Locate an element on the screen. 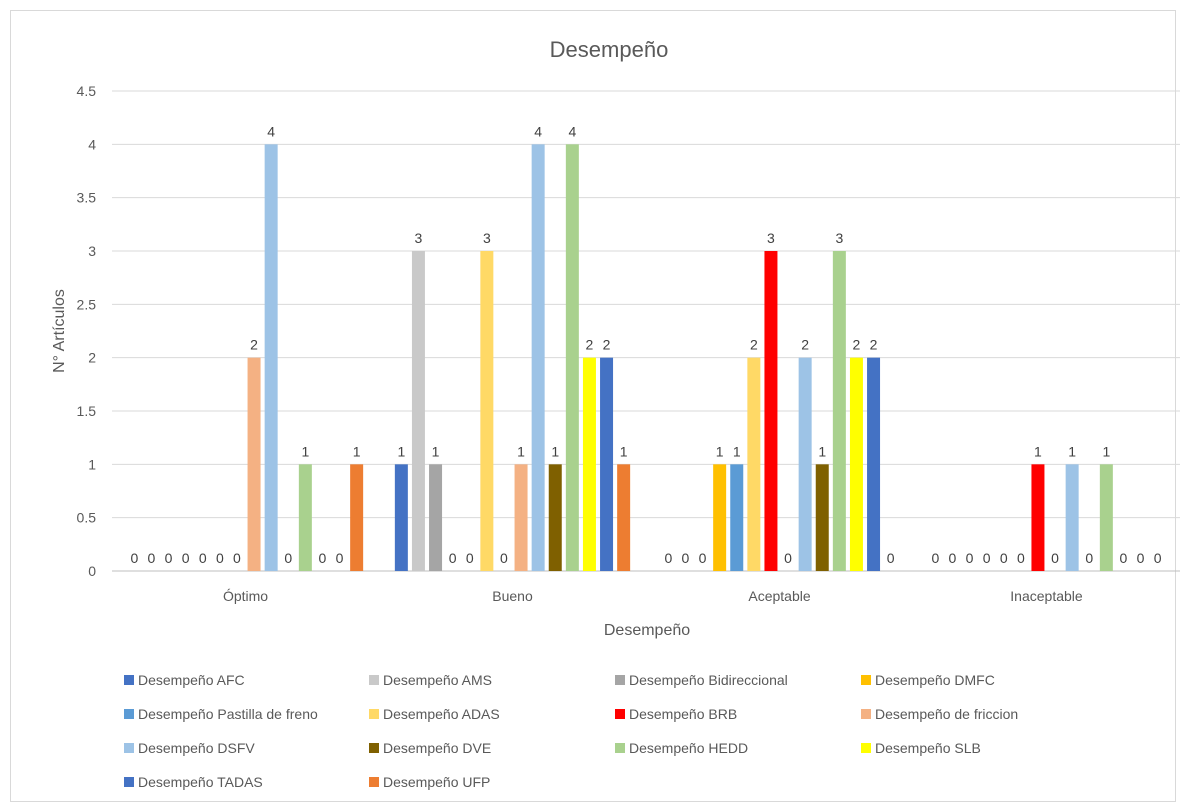 This screenshot has height=812, width=1188. legend-label: Desempeño HEDD is located at coordinates (688, 748).